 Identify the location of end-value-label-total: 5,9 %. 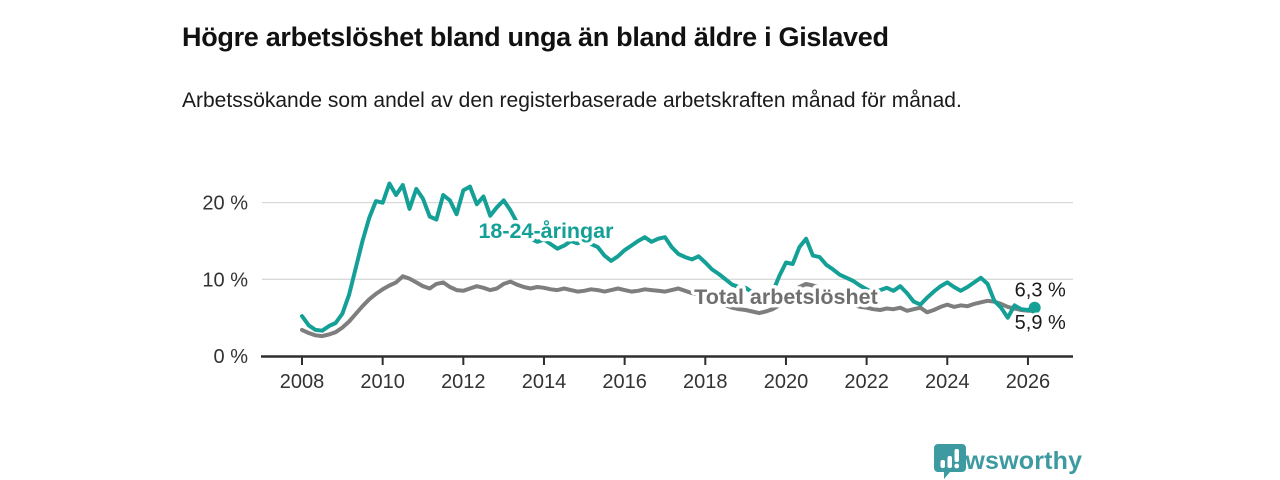
(1040, 323).